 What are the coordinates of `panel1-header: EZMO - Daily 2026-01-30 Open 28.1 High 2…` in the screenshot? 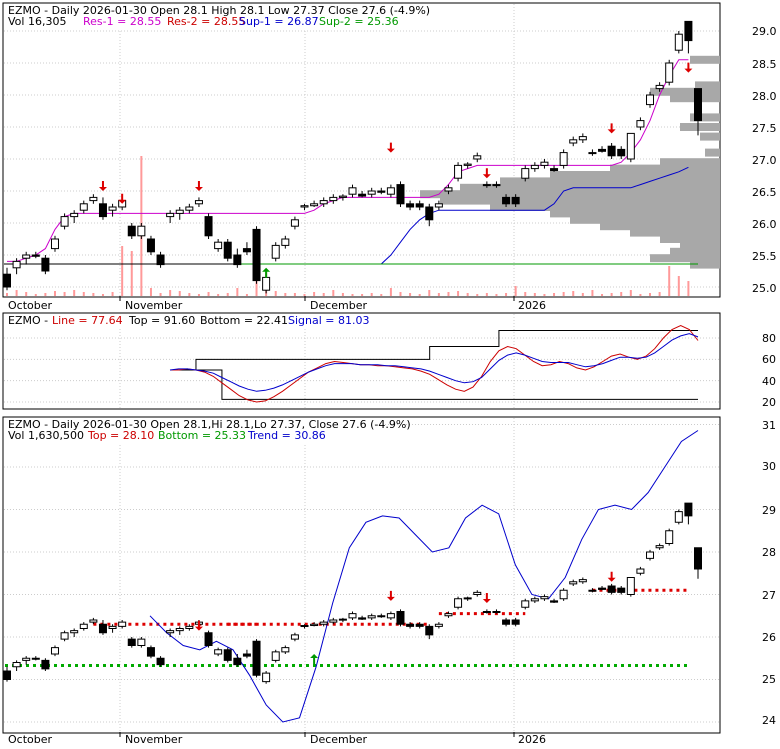 It's located at (219, 10).